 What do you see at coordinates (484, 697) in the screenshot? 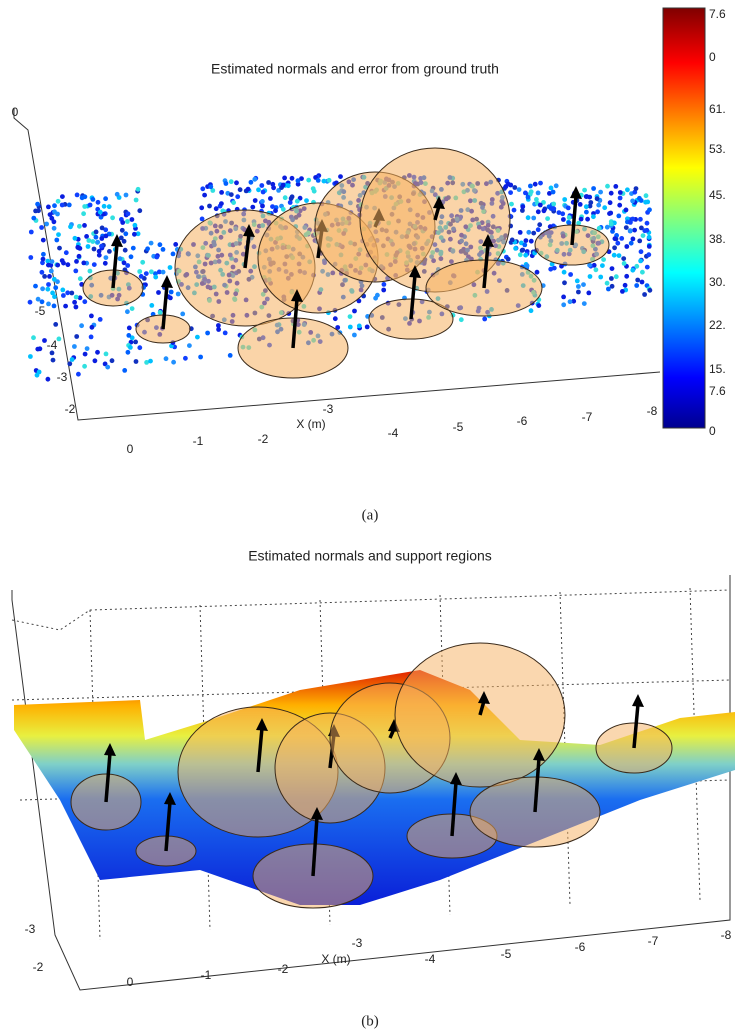
I see `arrow-head` at bounding box center [484, 697].